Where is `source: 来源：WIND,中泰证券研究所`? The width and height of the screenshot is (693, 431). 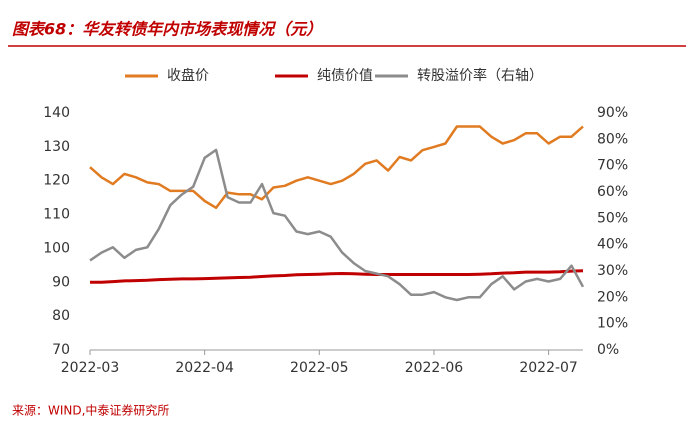
source: 来源：WIND,中泰证券研究所 is located at coordinates (90, 410).